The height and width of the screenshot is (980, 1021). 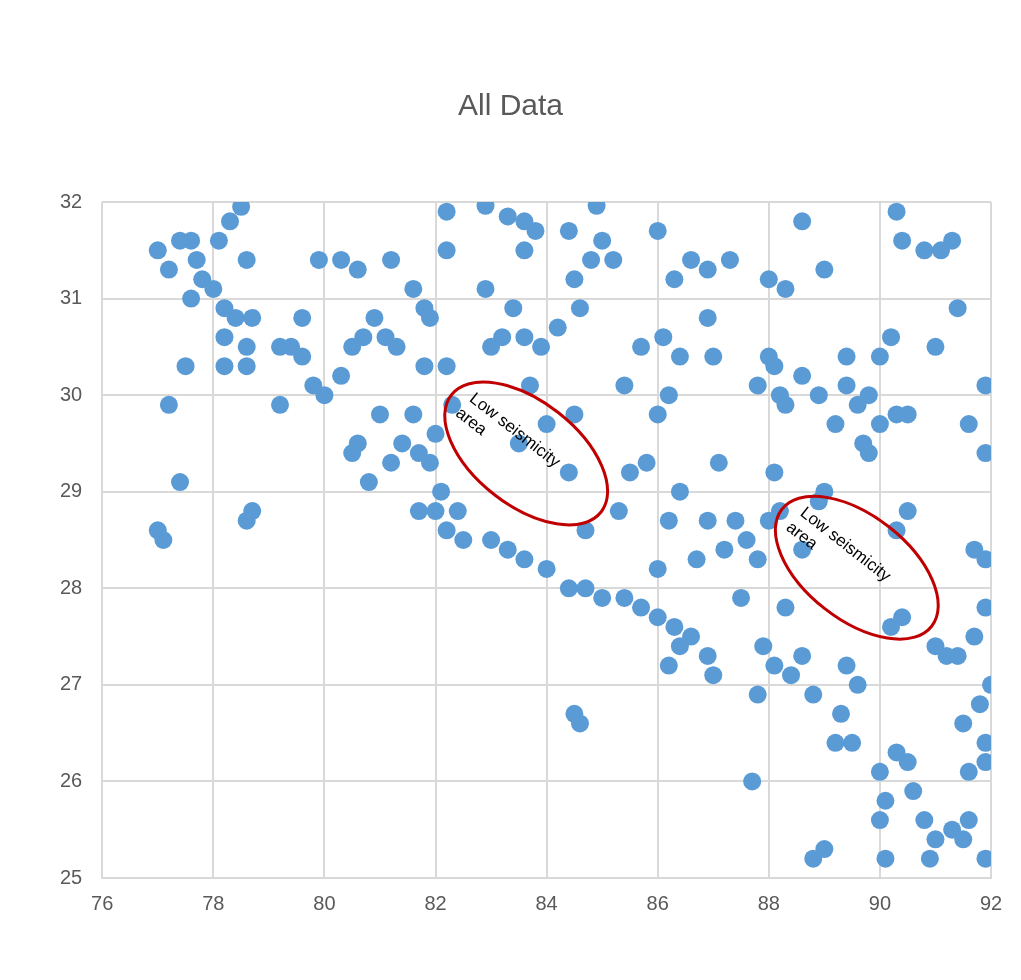 What do you see at coordinates (71, 393) in the screenshot?
I see `y-tick-label: 30` at bounding box center [71, 393].